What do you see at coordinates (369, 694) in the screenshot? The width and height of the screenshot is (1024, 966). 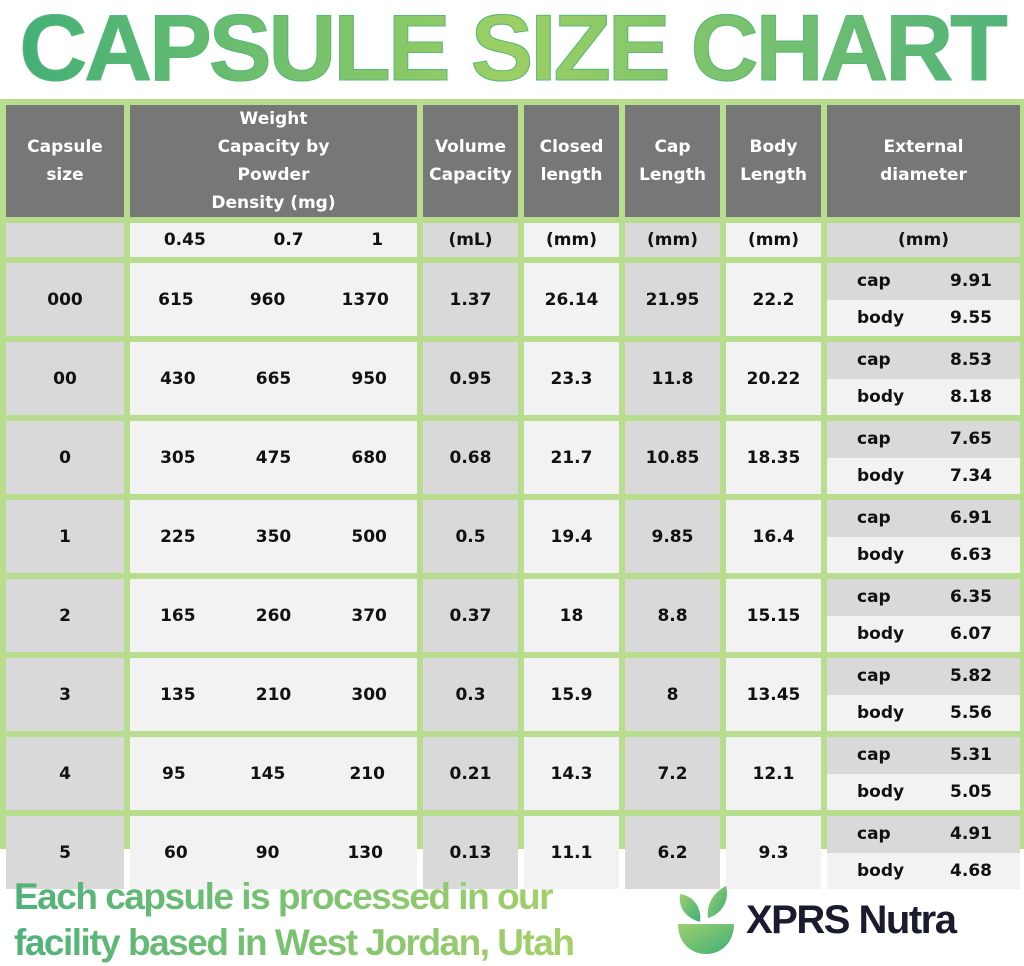 I see `weight-1: 300` at bounding box center [369, 694].